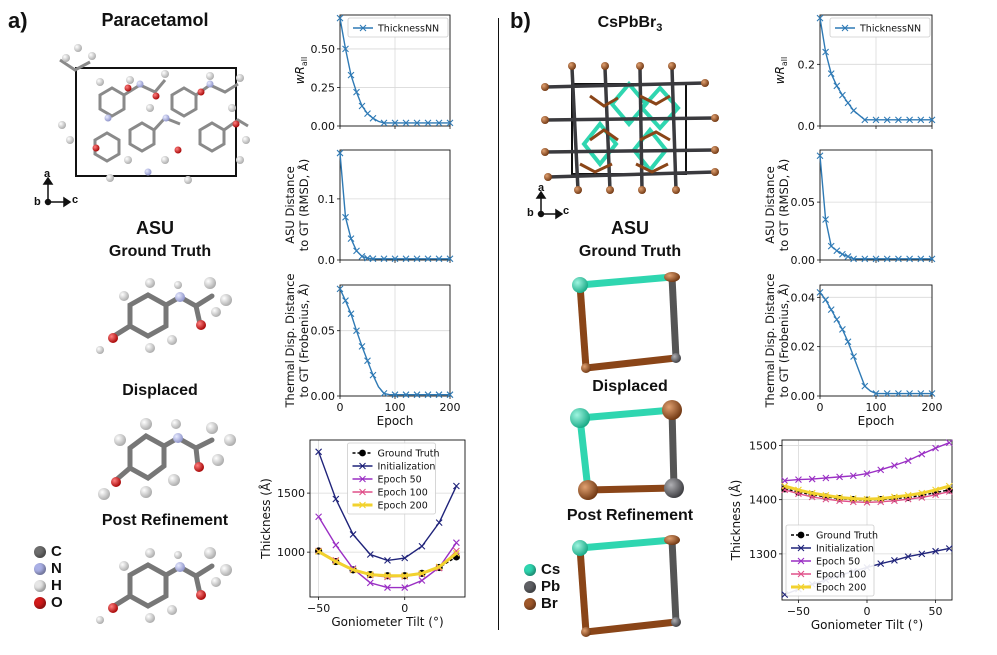 The width and height of the screenshot is (997, 655). What do you see at coordinates (160, 251) in the screenshot?
I see `panel-a-ground-truth-heading: Ground Truth` at bounding box center [160, 251].